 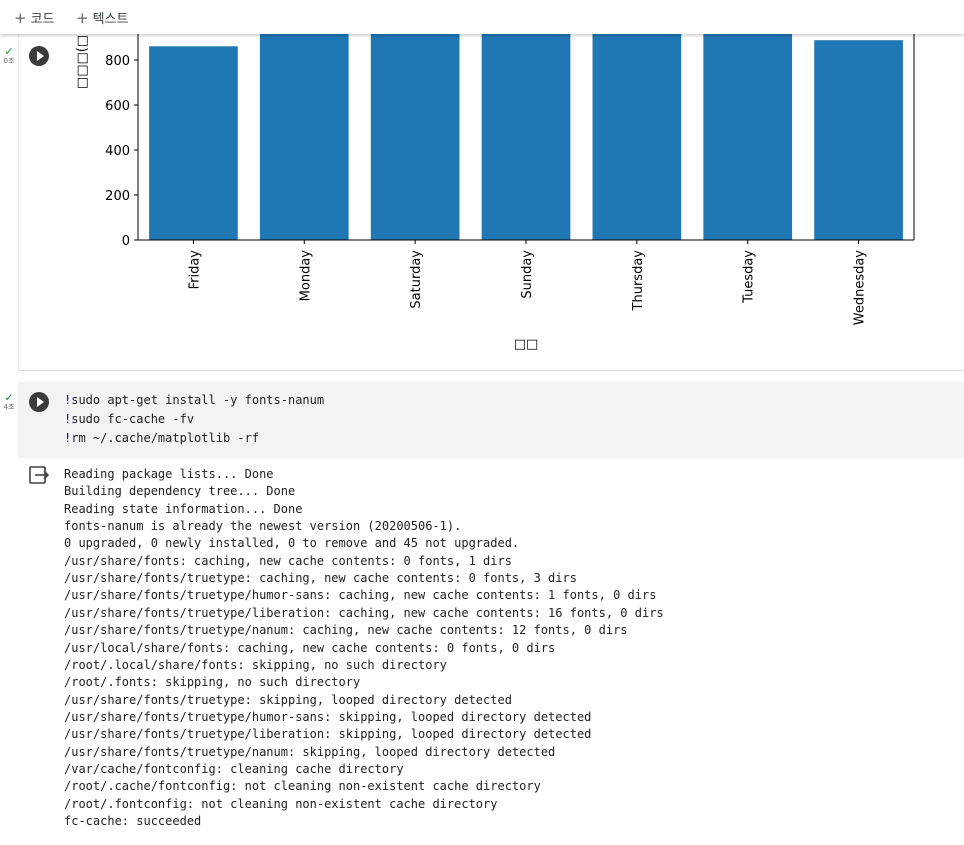 What do you see at coordinates (305, 276) in the screenshot?
I see `x-tick-label: Monday` at bounding box center [305, 276].